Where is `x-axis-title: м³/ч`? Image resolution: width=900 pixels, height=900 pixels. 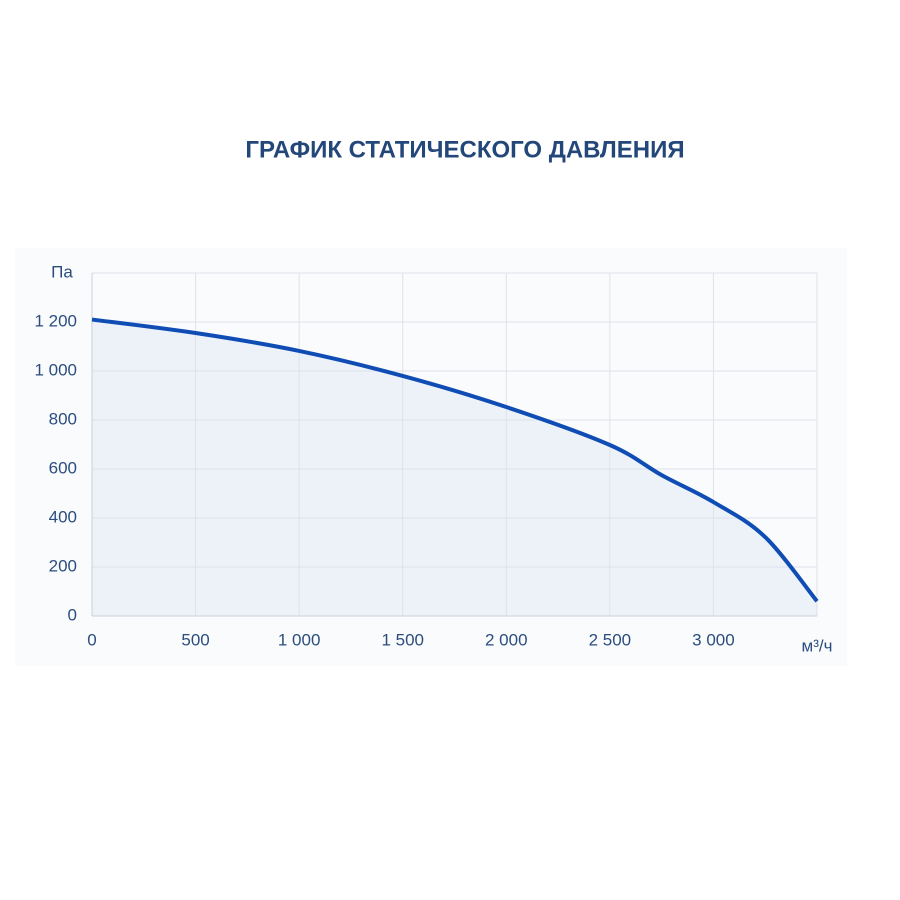
x-axis-title: м³/ч is located at coordinates (817, 645).